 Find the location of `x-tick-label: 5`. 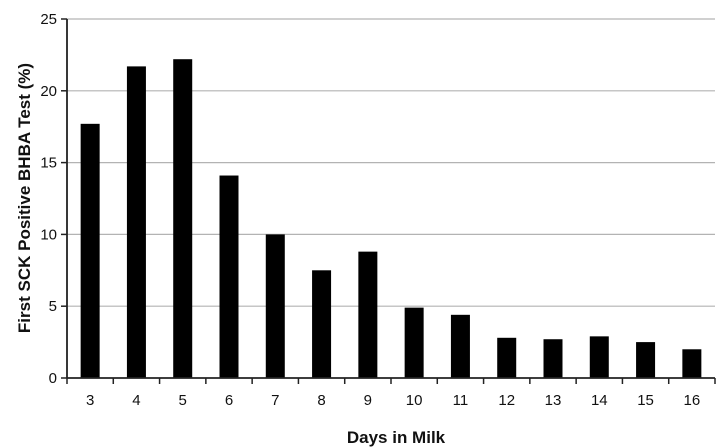

x-tick-label: 5 is located at coordinates (183, 400).